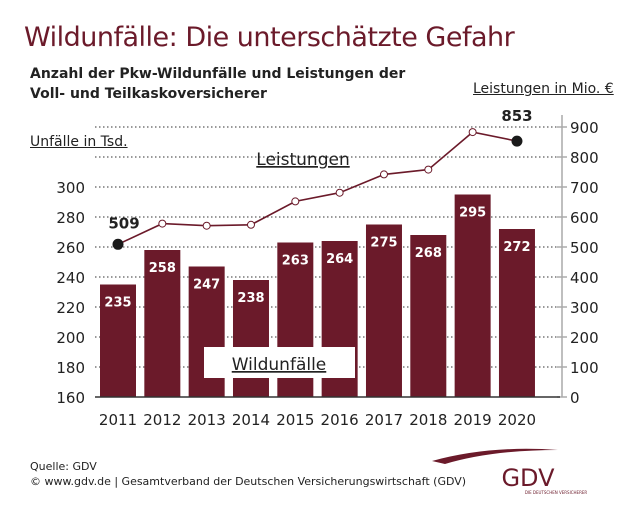 The height and width of the screenshot is (513, 640). I want to click on bar-value-label: 263, so click(295, 261).